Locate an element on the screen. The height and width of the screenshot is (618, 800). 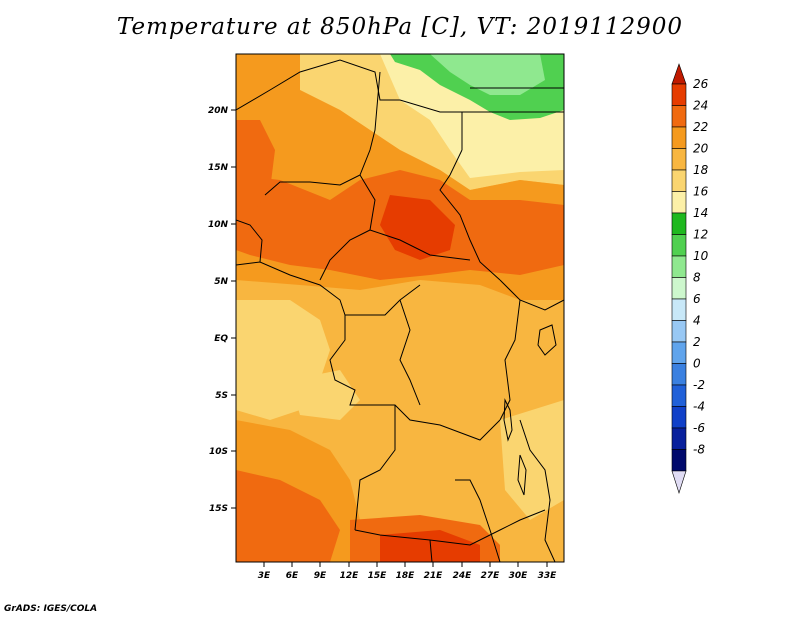
colorbar-label: 16 is located at coordinates (701, 192).